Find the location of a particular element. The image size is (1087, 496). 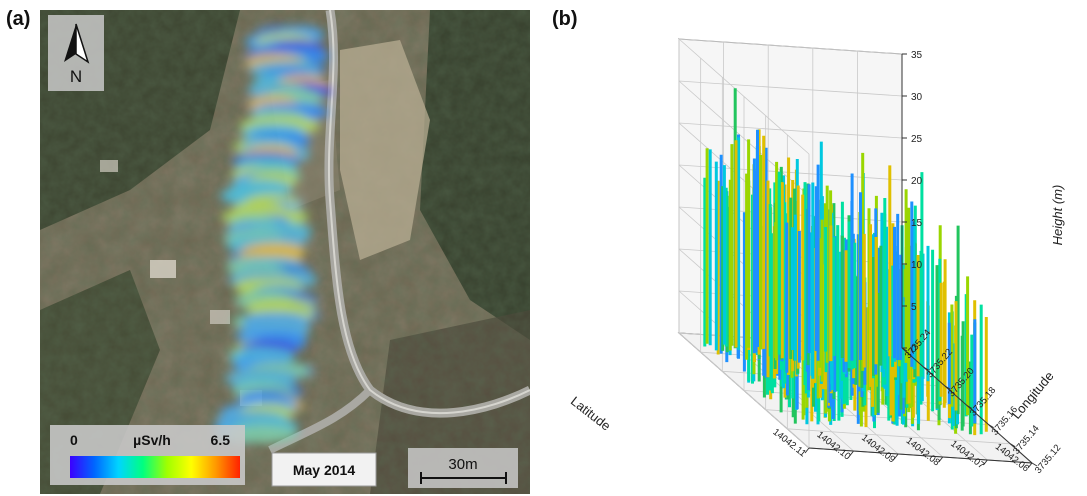

longitude-tick-label: 3735.14 is located at coordinates (1026, 439).